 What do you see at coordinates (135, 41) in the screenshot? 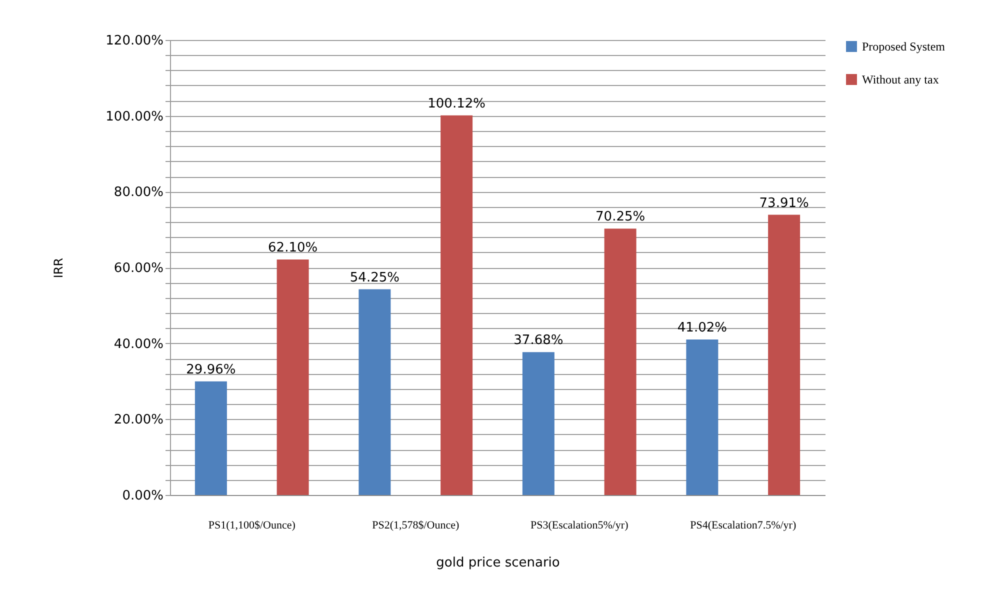
I see `y-tick-label: 120.00%` at bounding box center [135, 41].